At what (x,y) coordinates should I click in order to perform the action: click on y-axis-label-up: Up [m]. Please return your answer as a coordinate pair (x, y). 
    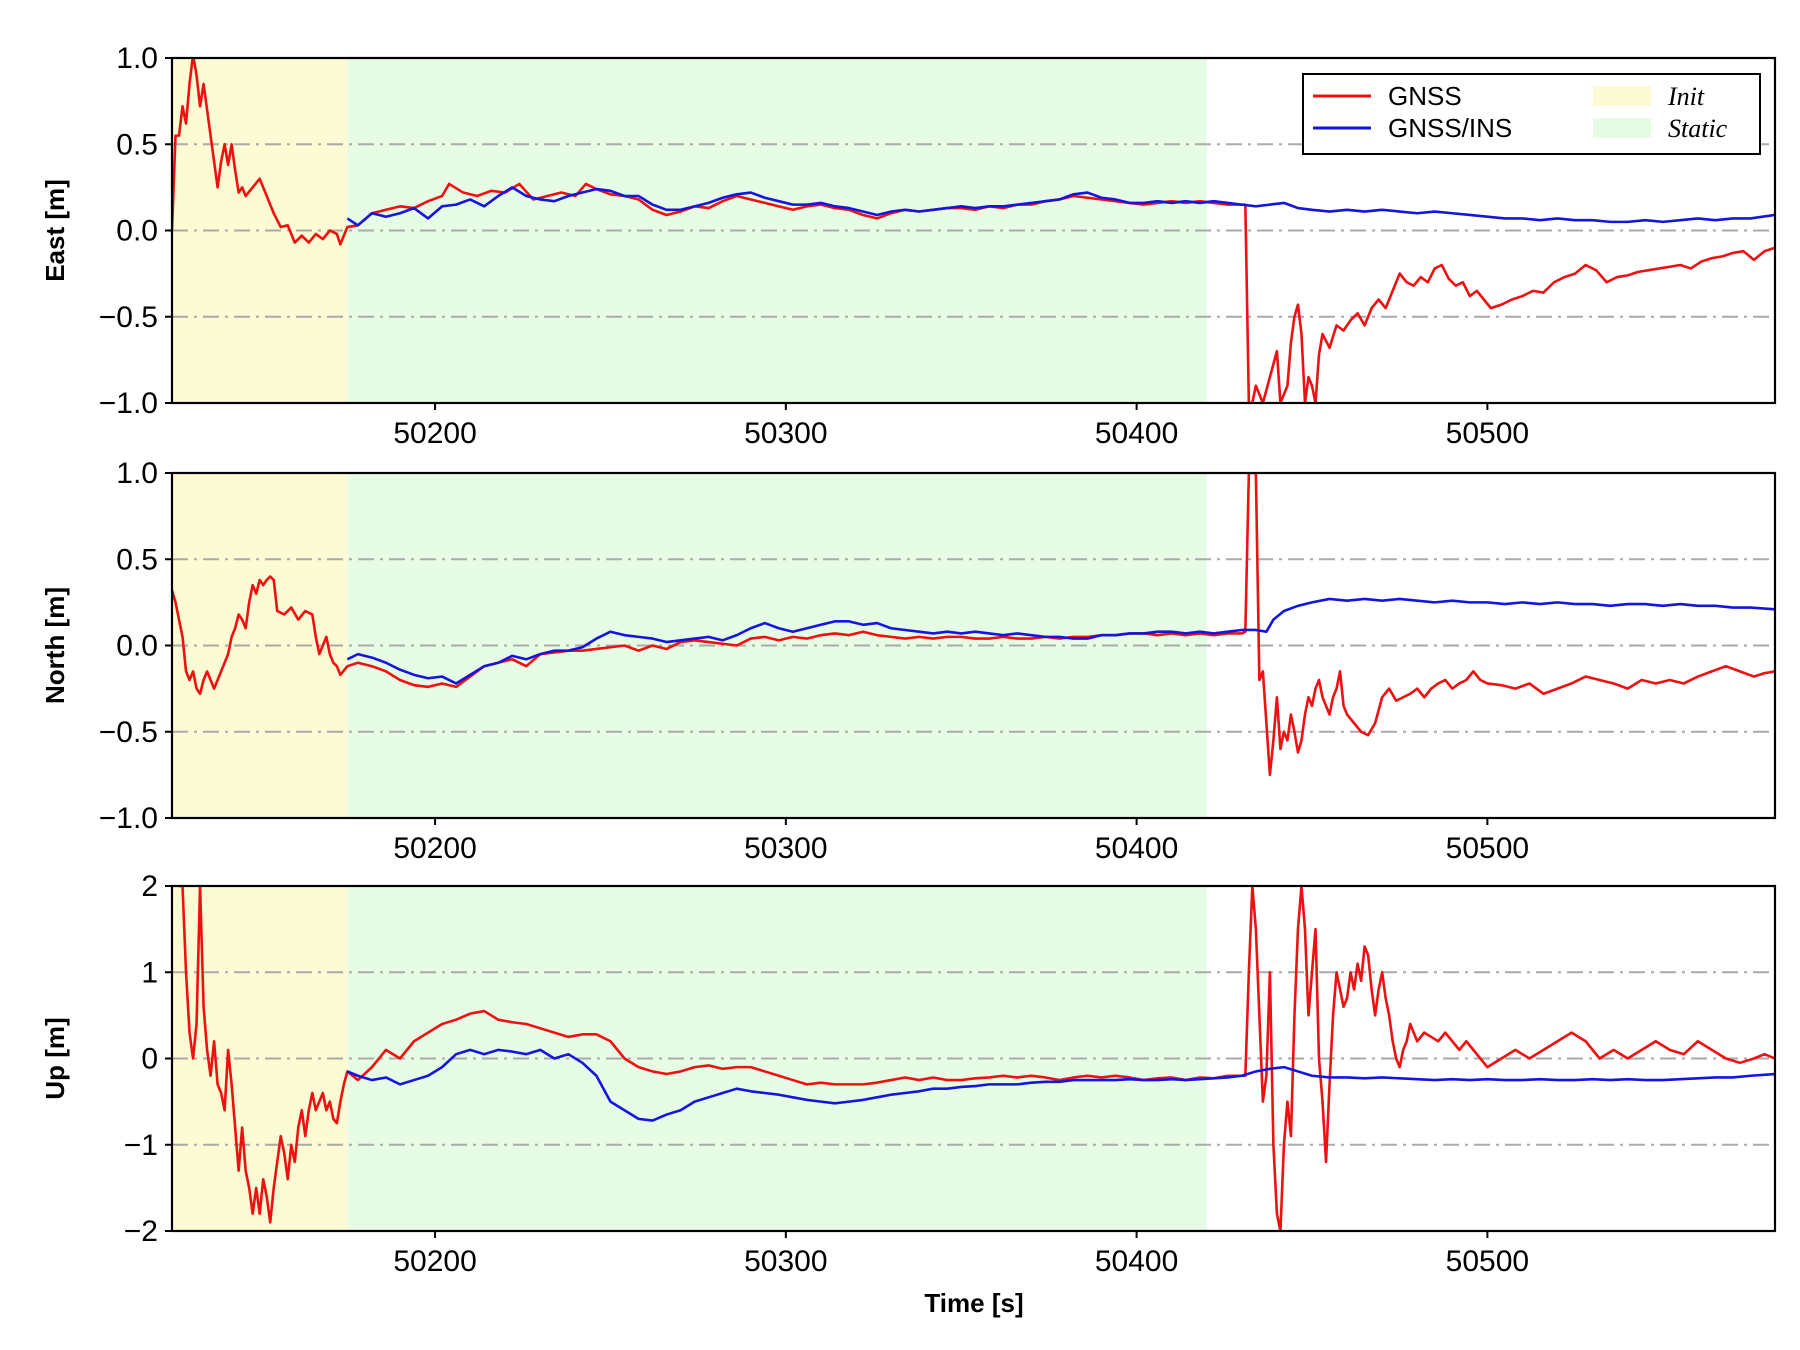
    Looking at the image, I should click on (55, 1058).